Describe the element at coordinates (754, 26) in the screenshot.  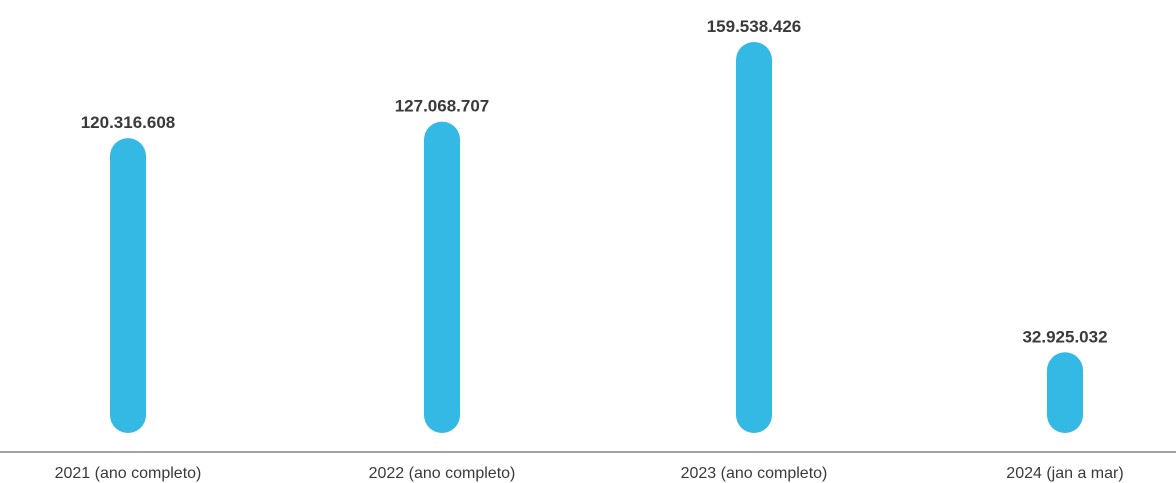
I see `value-label-3: 159.538.426` at that location.